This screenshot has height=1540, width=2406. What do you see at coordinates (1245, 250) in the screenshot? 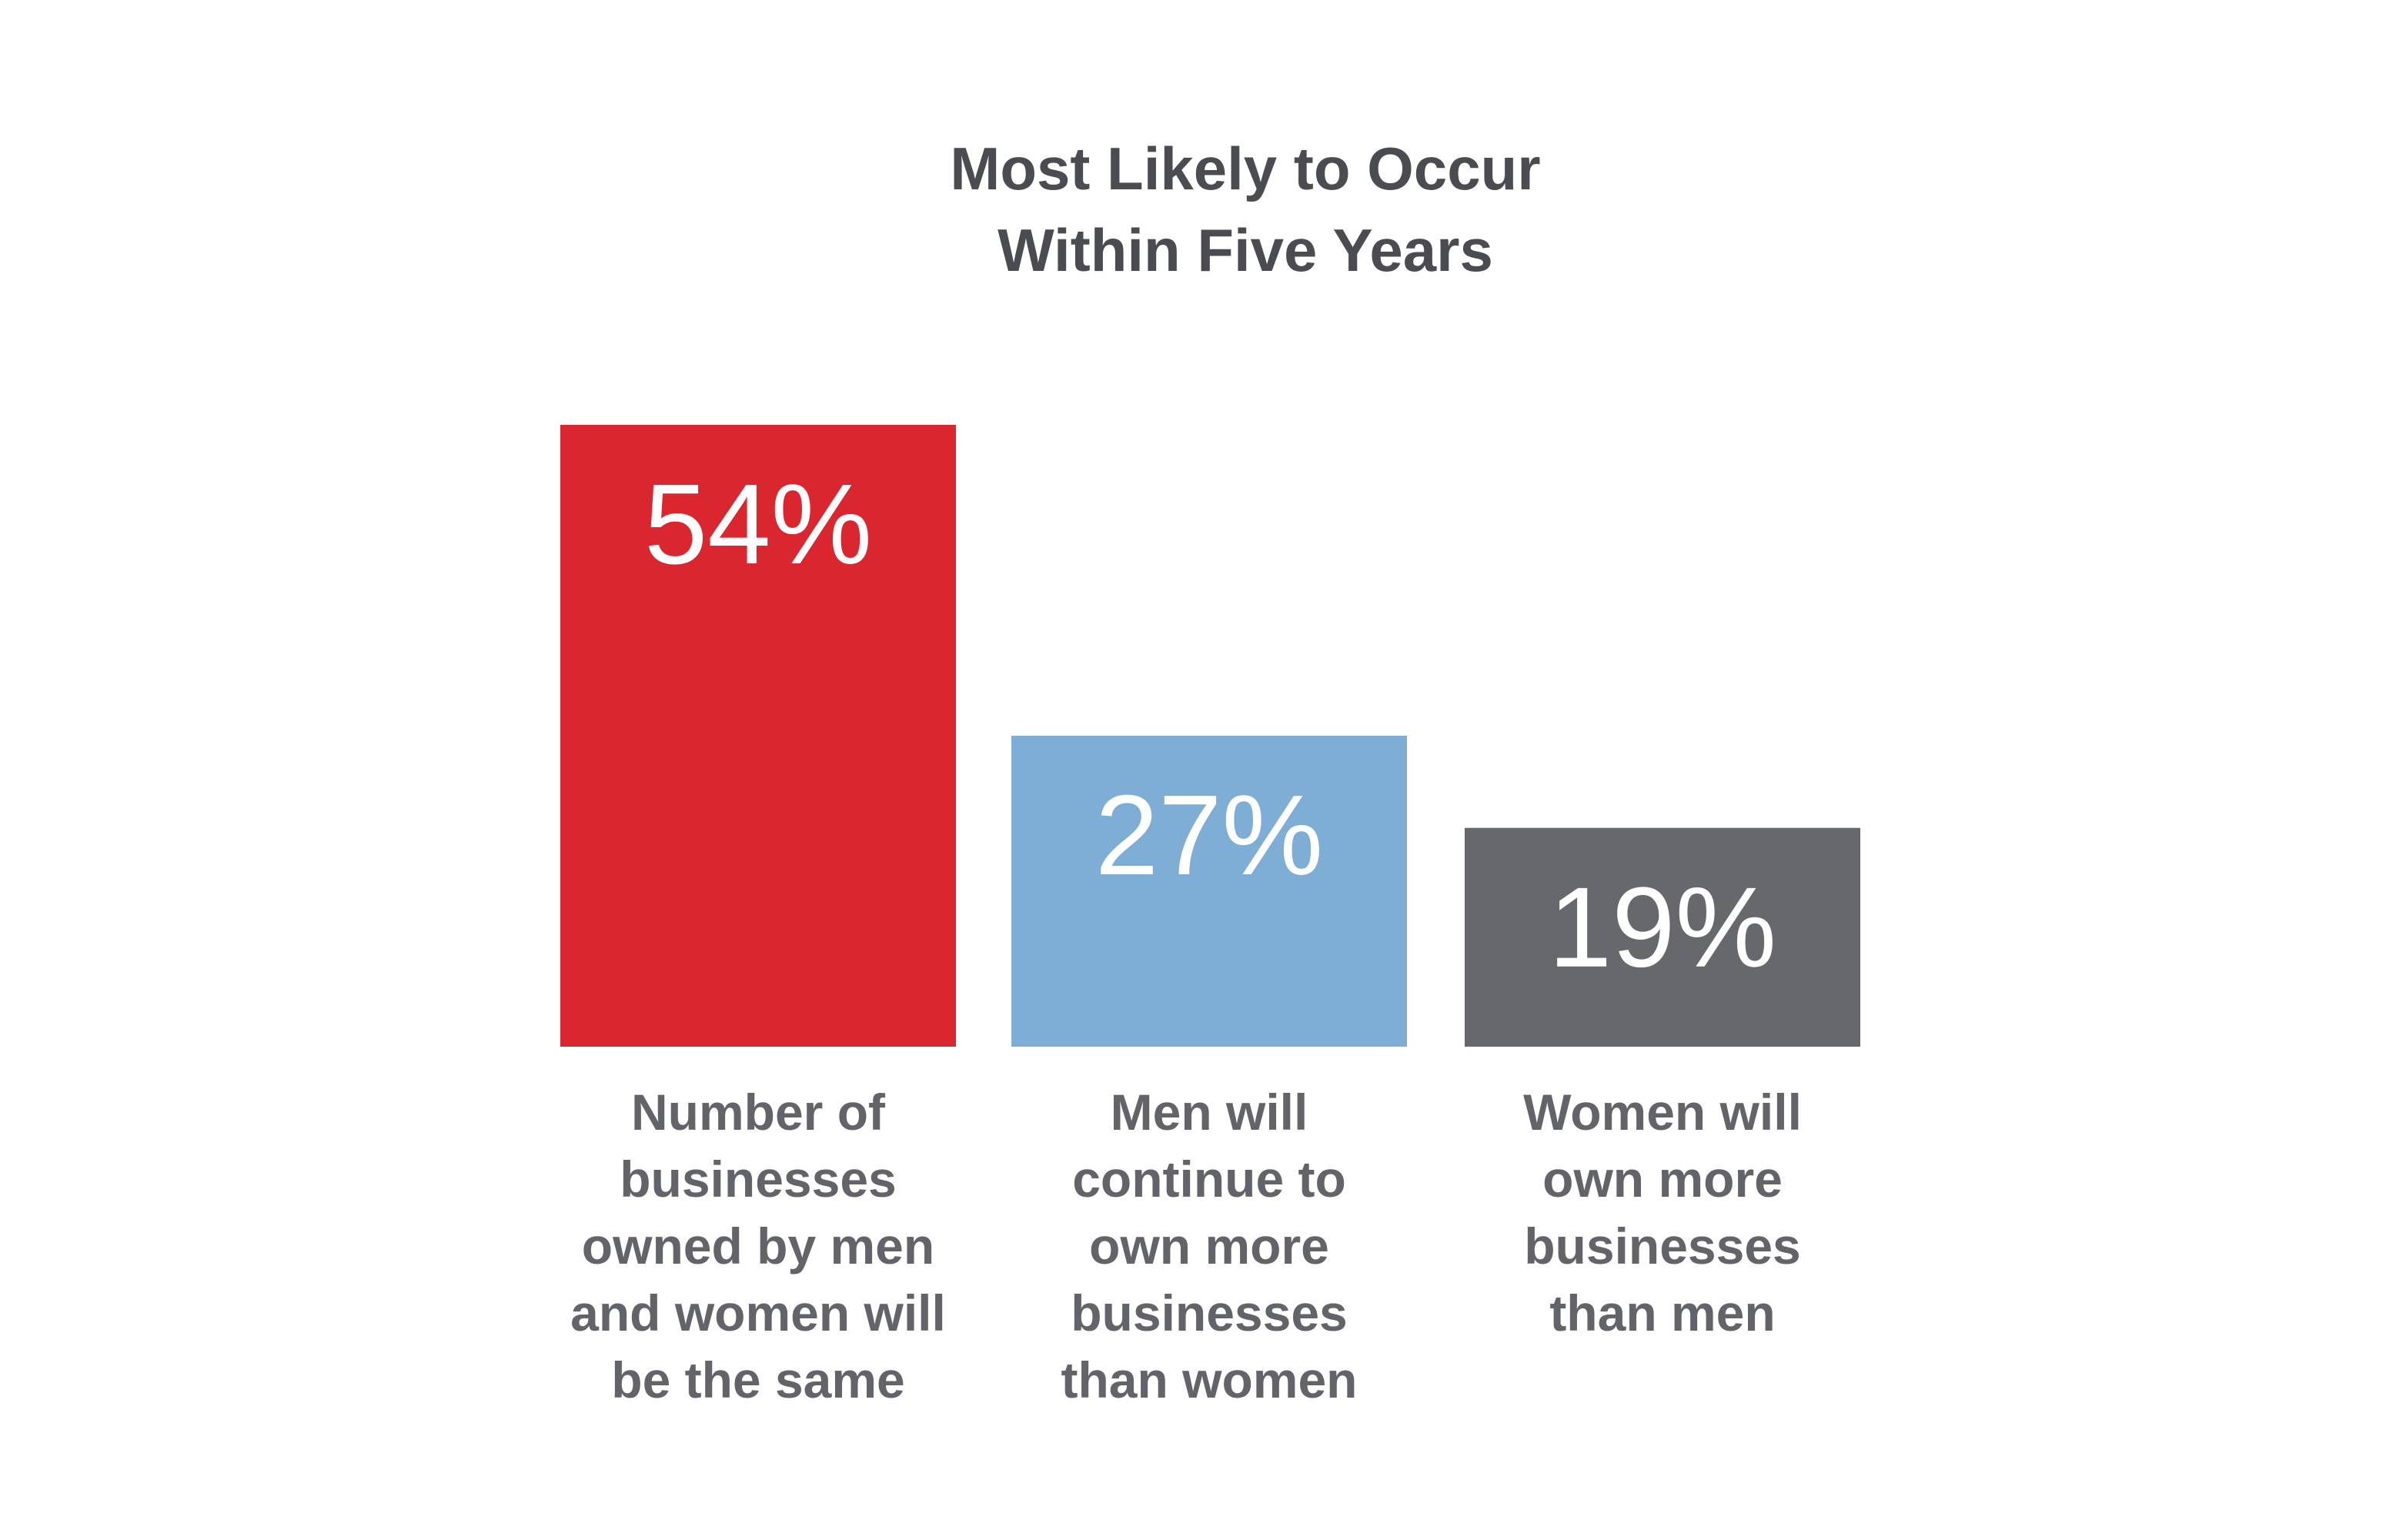
I see `chart-title-line-2: Within Five Years` at bounding box center [1245, 250].